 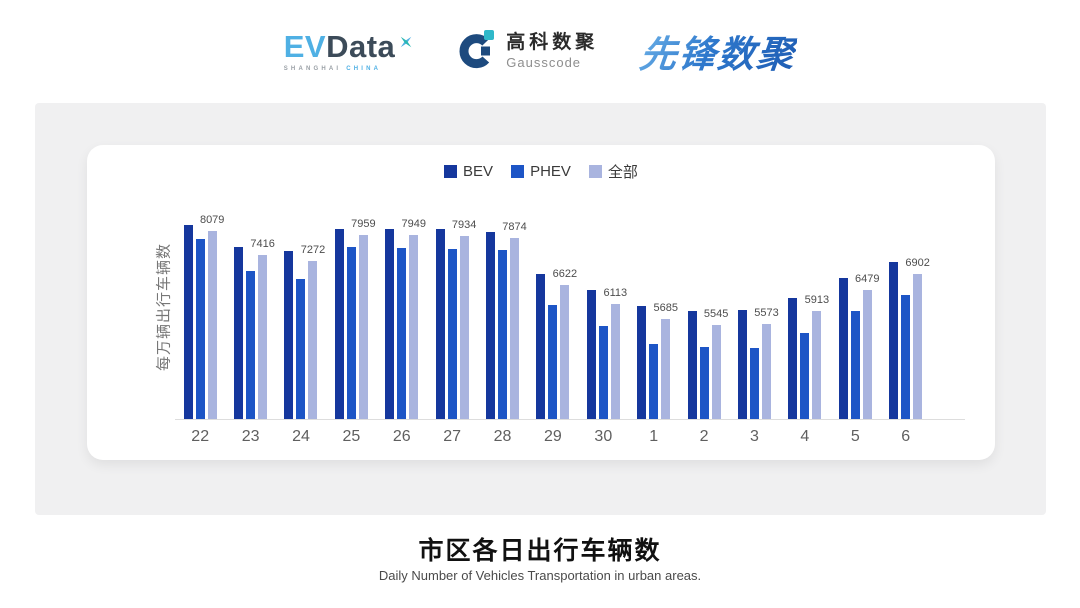 What do you see at coordinates (363, 224) in the screenshot?
I see `bar-value-label: 7959` at bounding box center [363, 224].